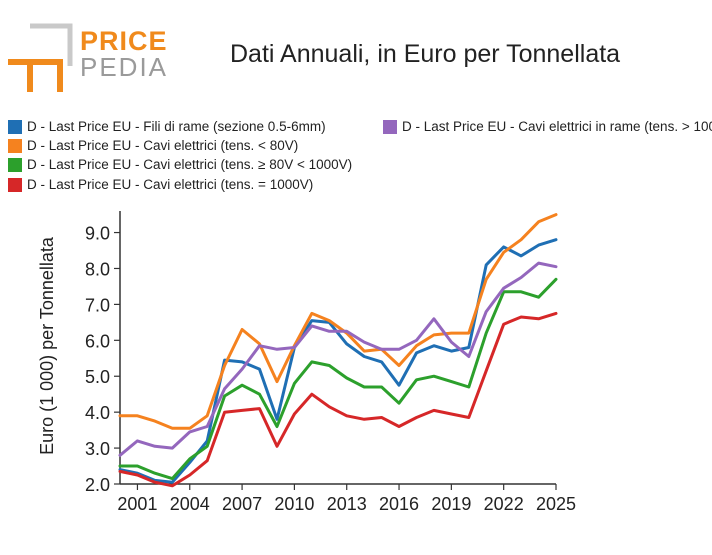 This screenshot has width=712, height=555. What do you see at coordinates (347, 504) in the screenshot?
I see `x-tick-label: 2013` at bounding box center [347, 504].